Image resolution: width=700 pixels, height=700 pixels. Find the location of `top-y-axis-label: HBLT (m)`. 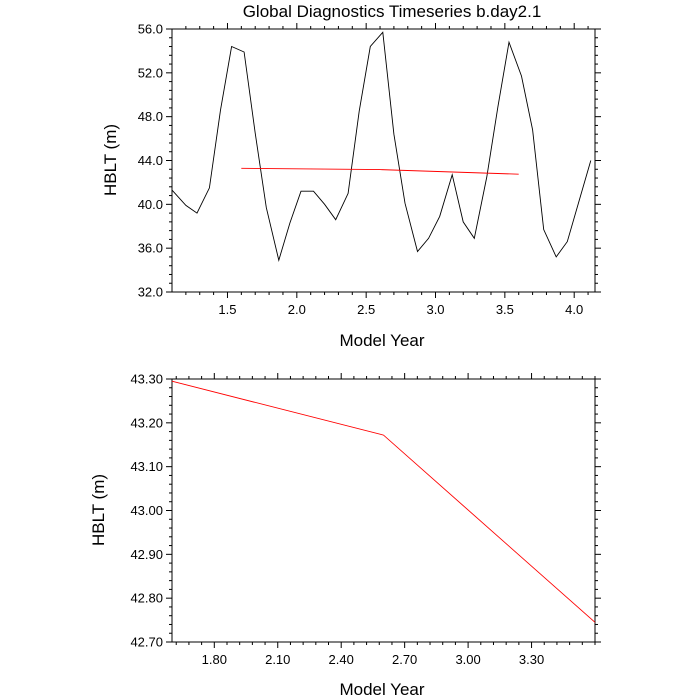

top-y-axis-label: HBLT (m) is located at coordinates (110, 160).